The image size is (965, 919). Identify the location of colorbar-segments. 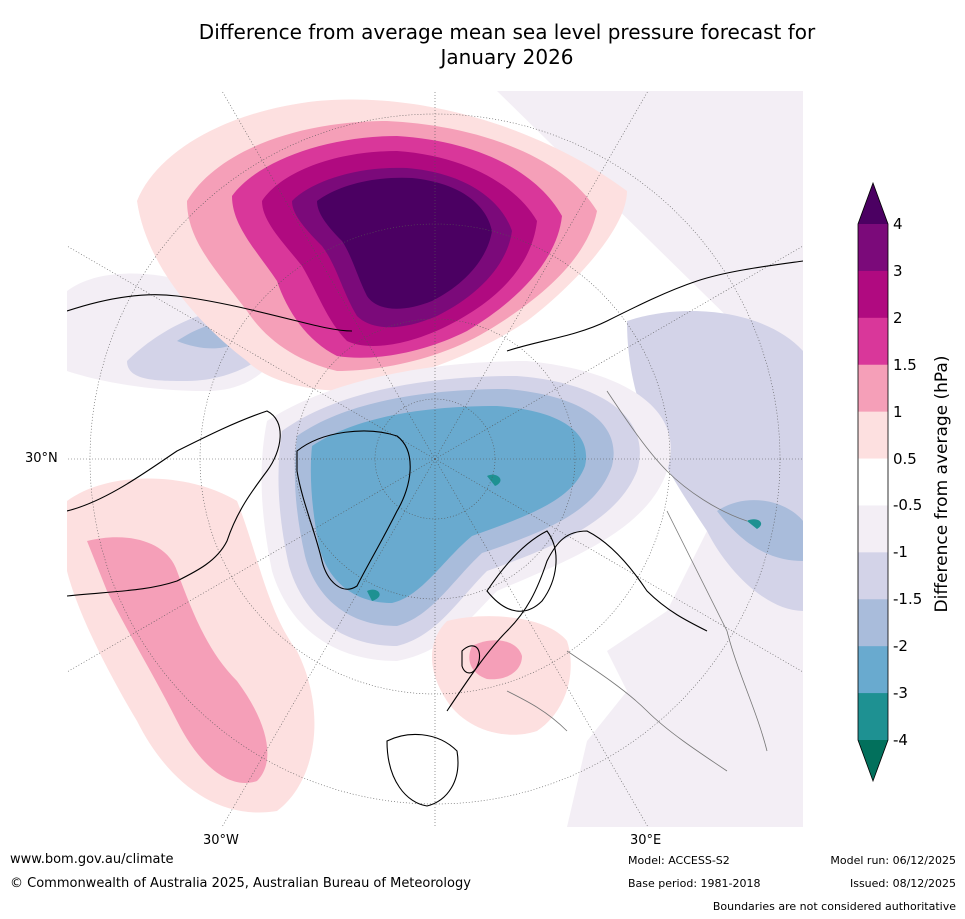
(873, 482).